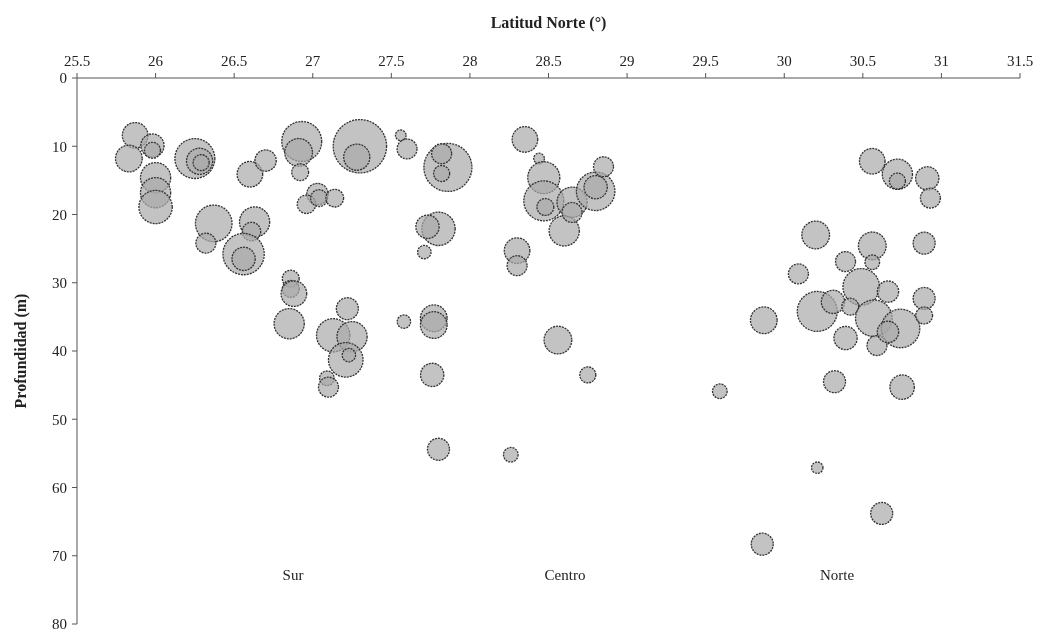  I want to click on x-tick-label: 26.5, so click(234, 61).